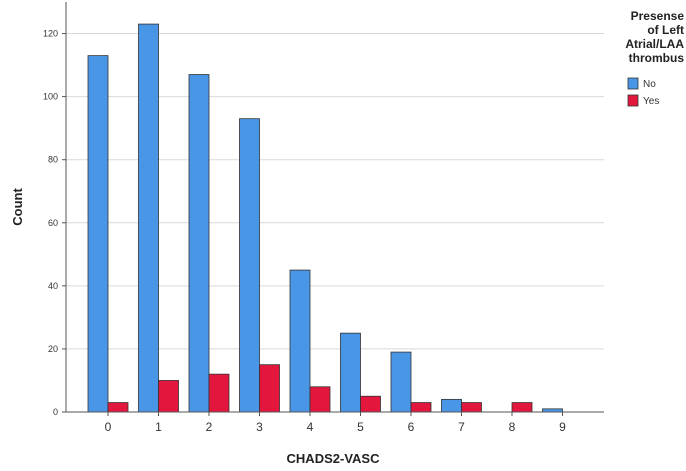 The image size is (686, 471). Describe the element at coordinates (50, 34) in the screenshot. I see `y-tick-label: 120` at that location.